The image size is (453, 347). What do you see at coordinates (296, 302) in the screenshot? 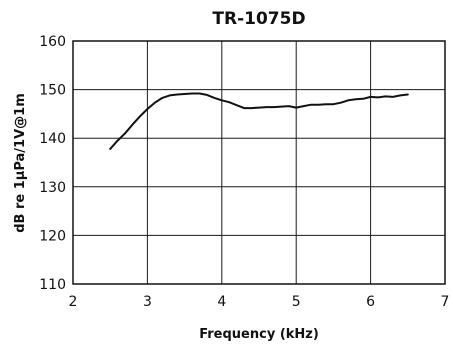
I see `x-tick-label: 5` at bounding box center [296, 302].